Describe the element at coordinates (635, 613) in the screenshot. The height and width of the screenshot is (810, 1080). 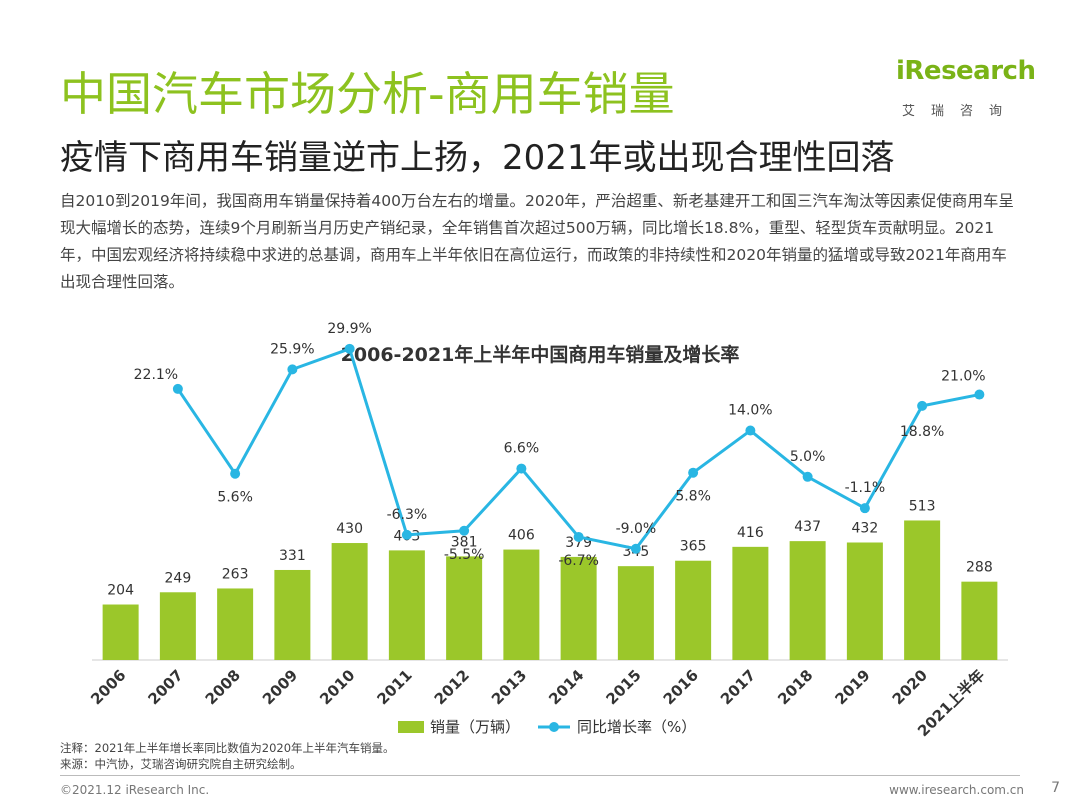
I see `bar-2015` at that location.